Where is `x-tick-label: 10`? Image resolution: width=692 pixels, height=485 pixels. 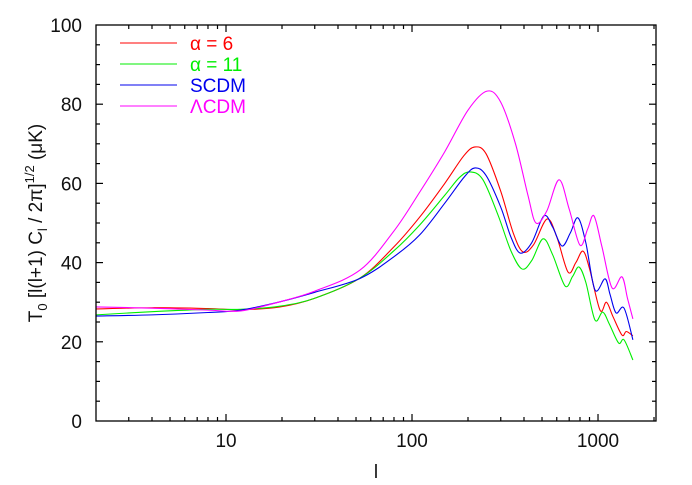
x-tick-label: 10 is located at coordinates (225, 441).